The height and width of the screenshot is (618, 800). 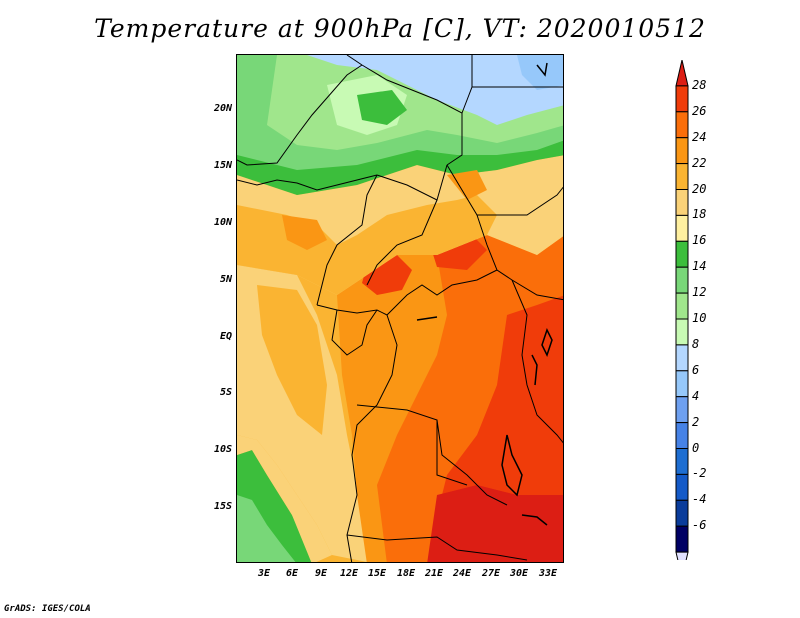 What do you see at coordinates (292, 360) in the screenshot?
I see `field-coast-orange` at bounding box center [292, 360].